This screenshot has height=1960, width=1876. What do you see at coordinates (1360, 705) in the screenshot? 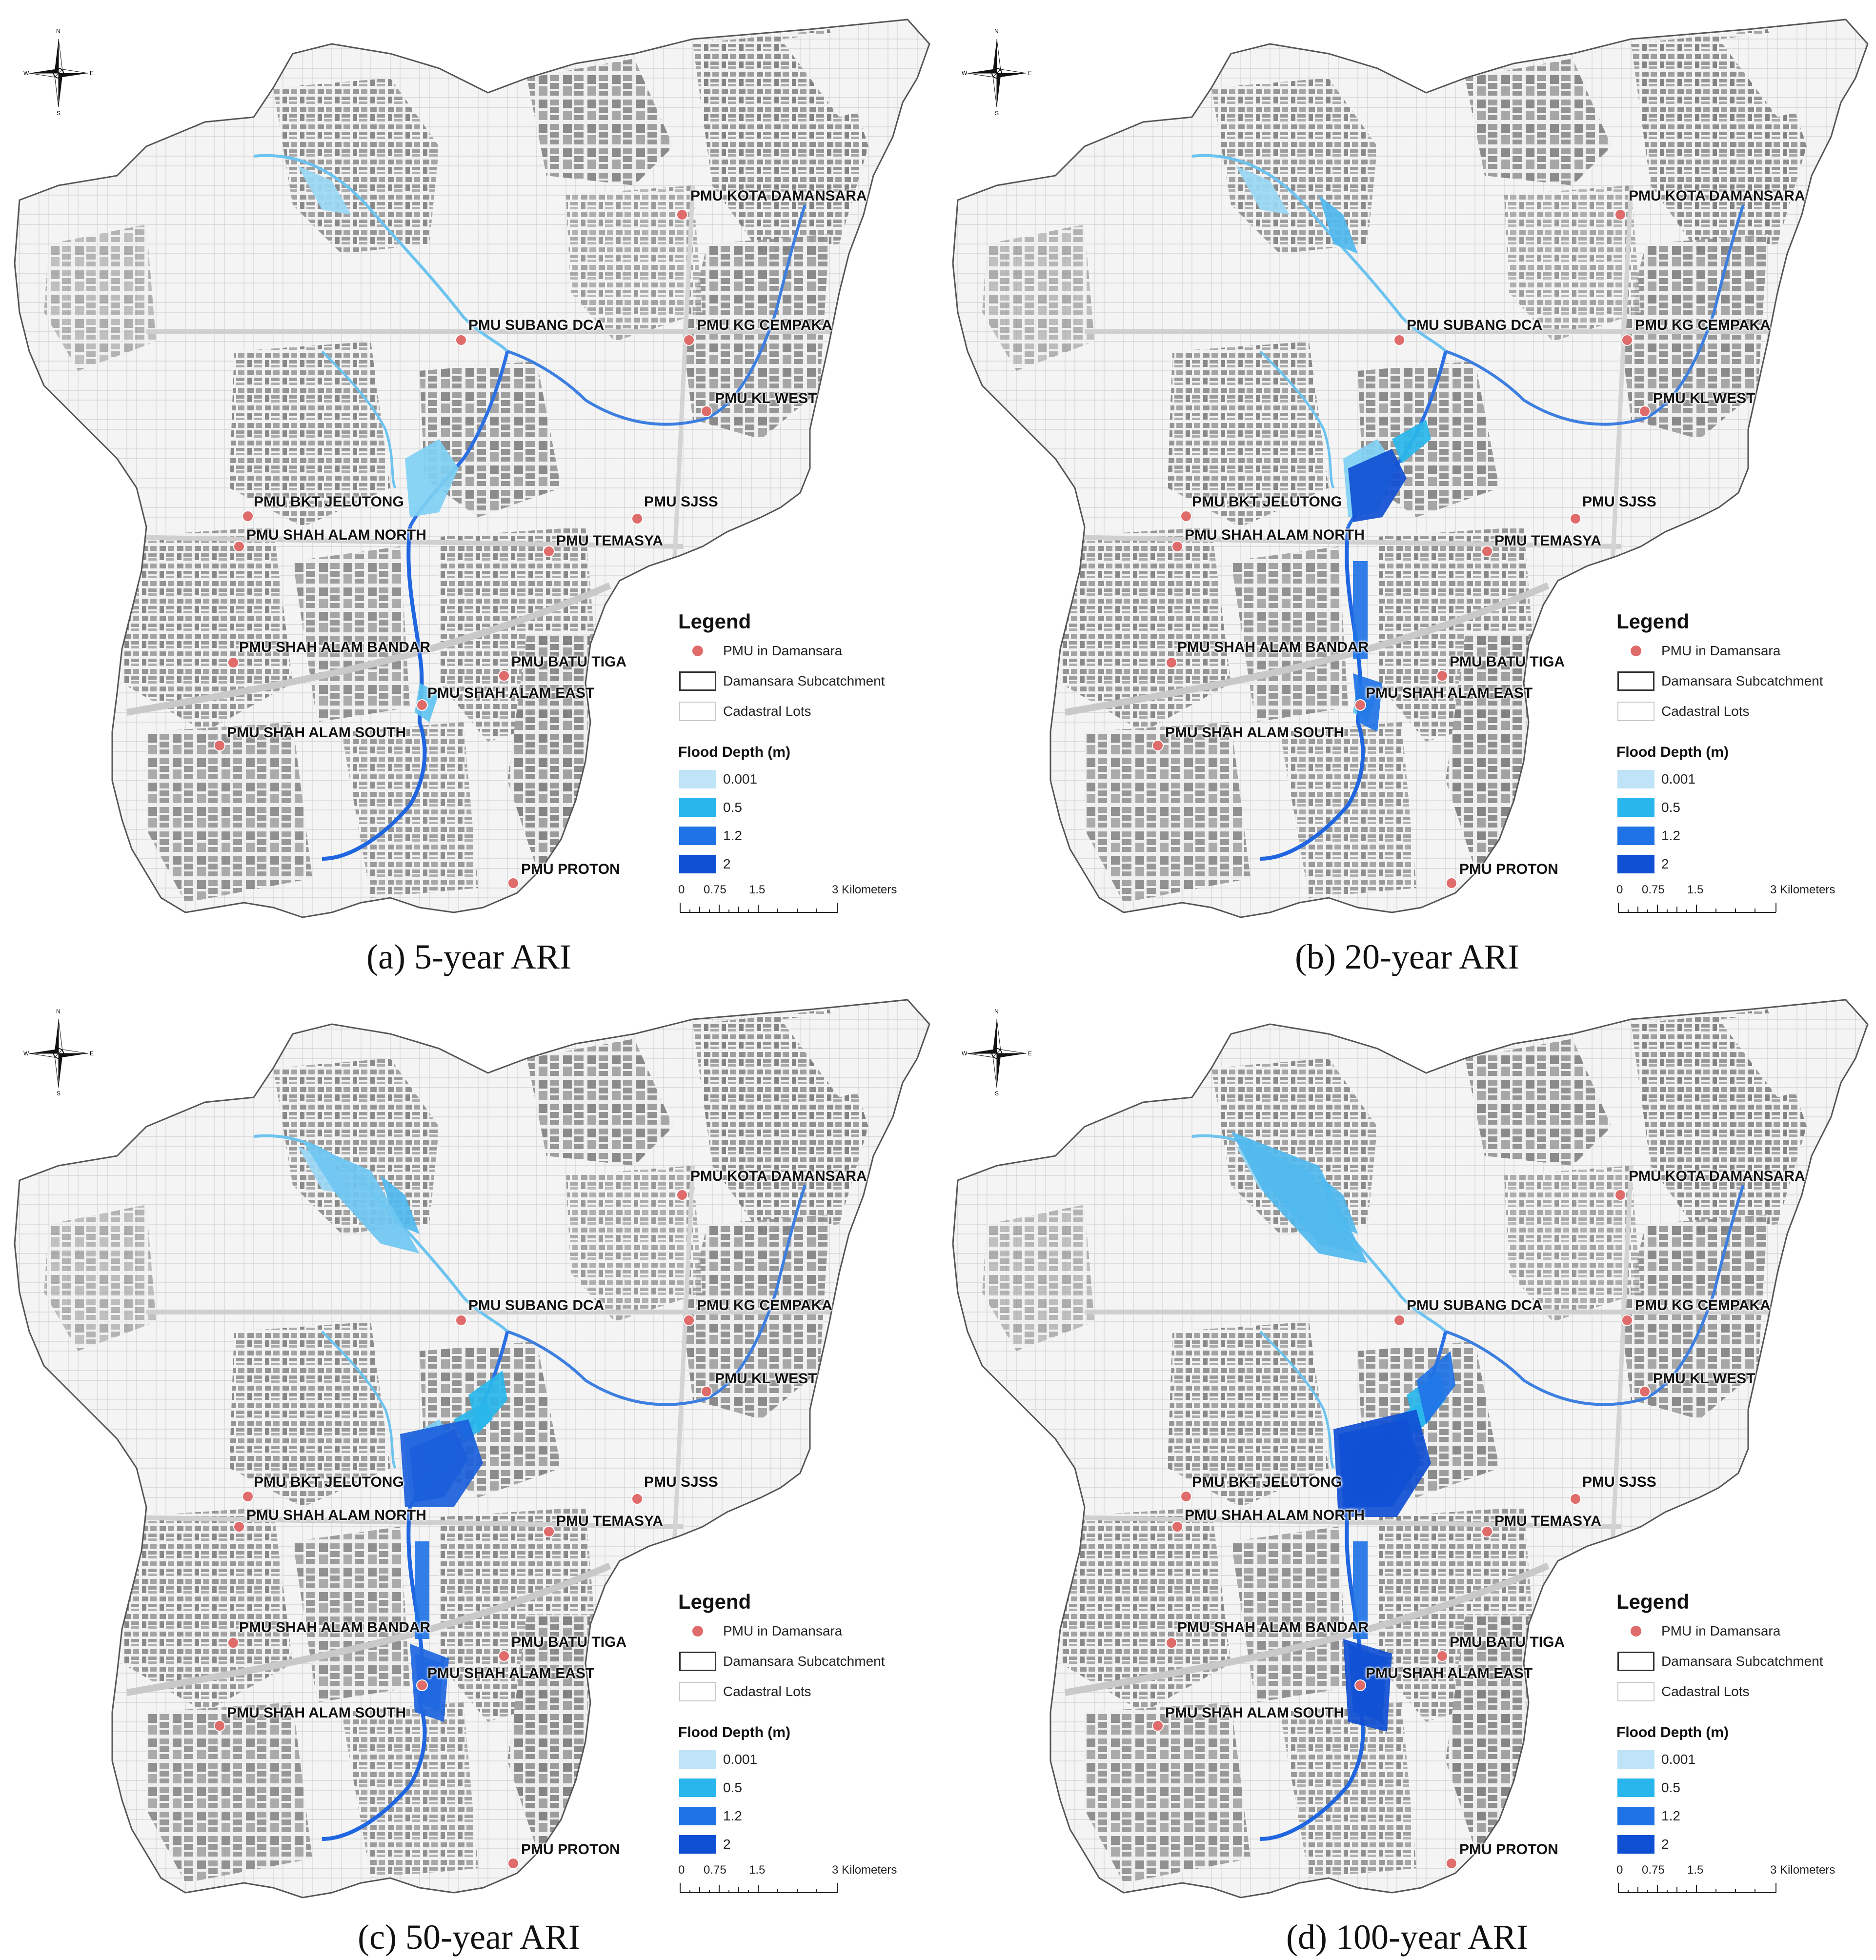
I see `pmu-dot-shah-alam-east` at bounding box center [1360, 705].